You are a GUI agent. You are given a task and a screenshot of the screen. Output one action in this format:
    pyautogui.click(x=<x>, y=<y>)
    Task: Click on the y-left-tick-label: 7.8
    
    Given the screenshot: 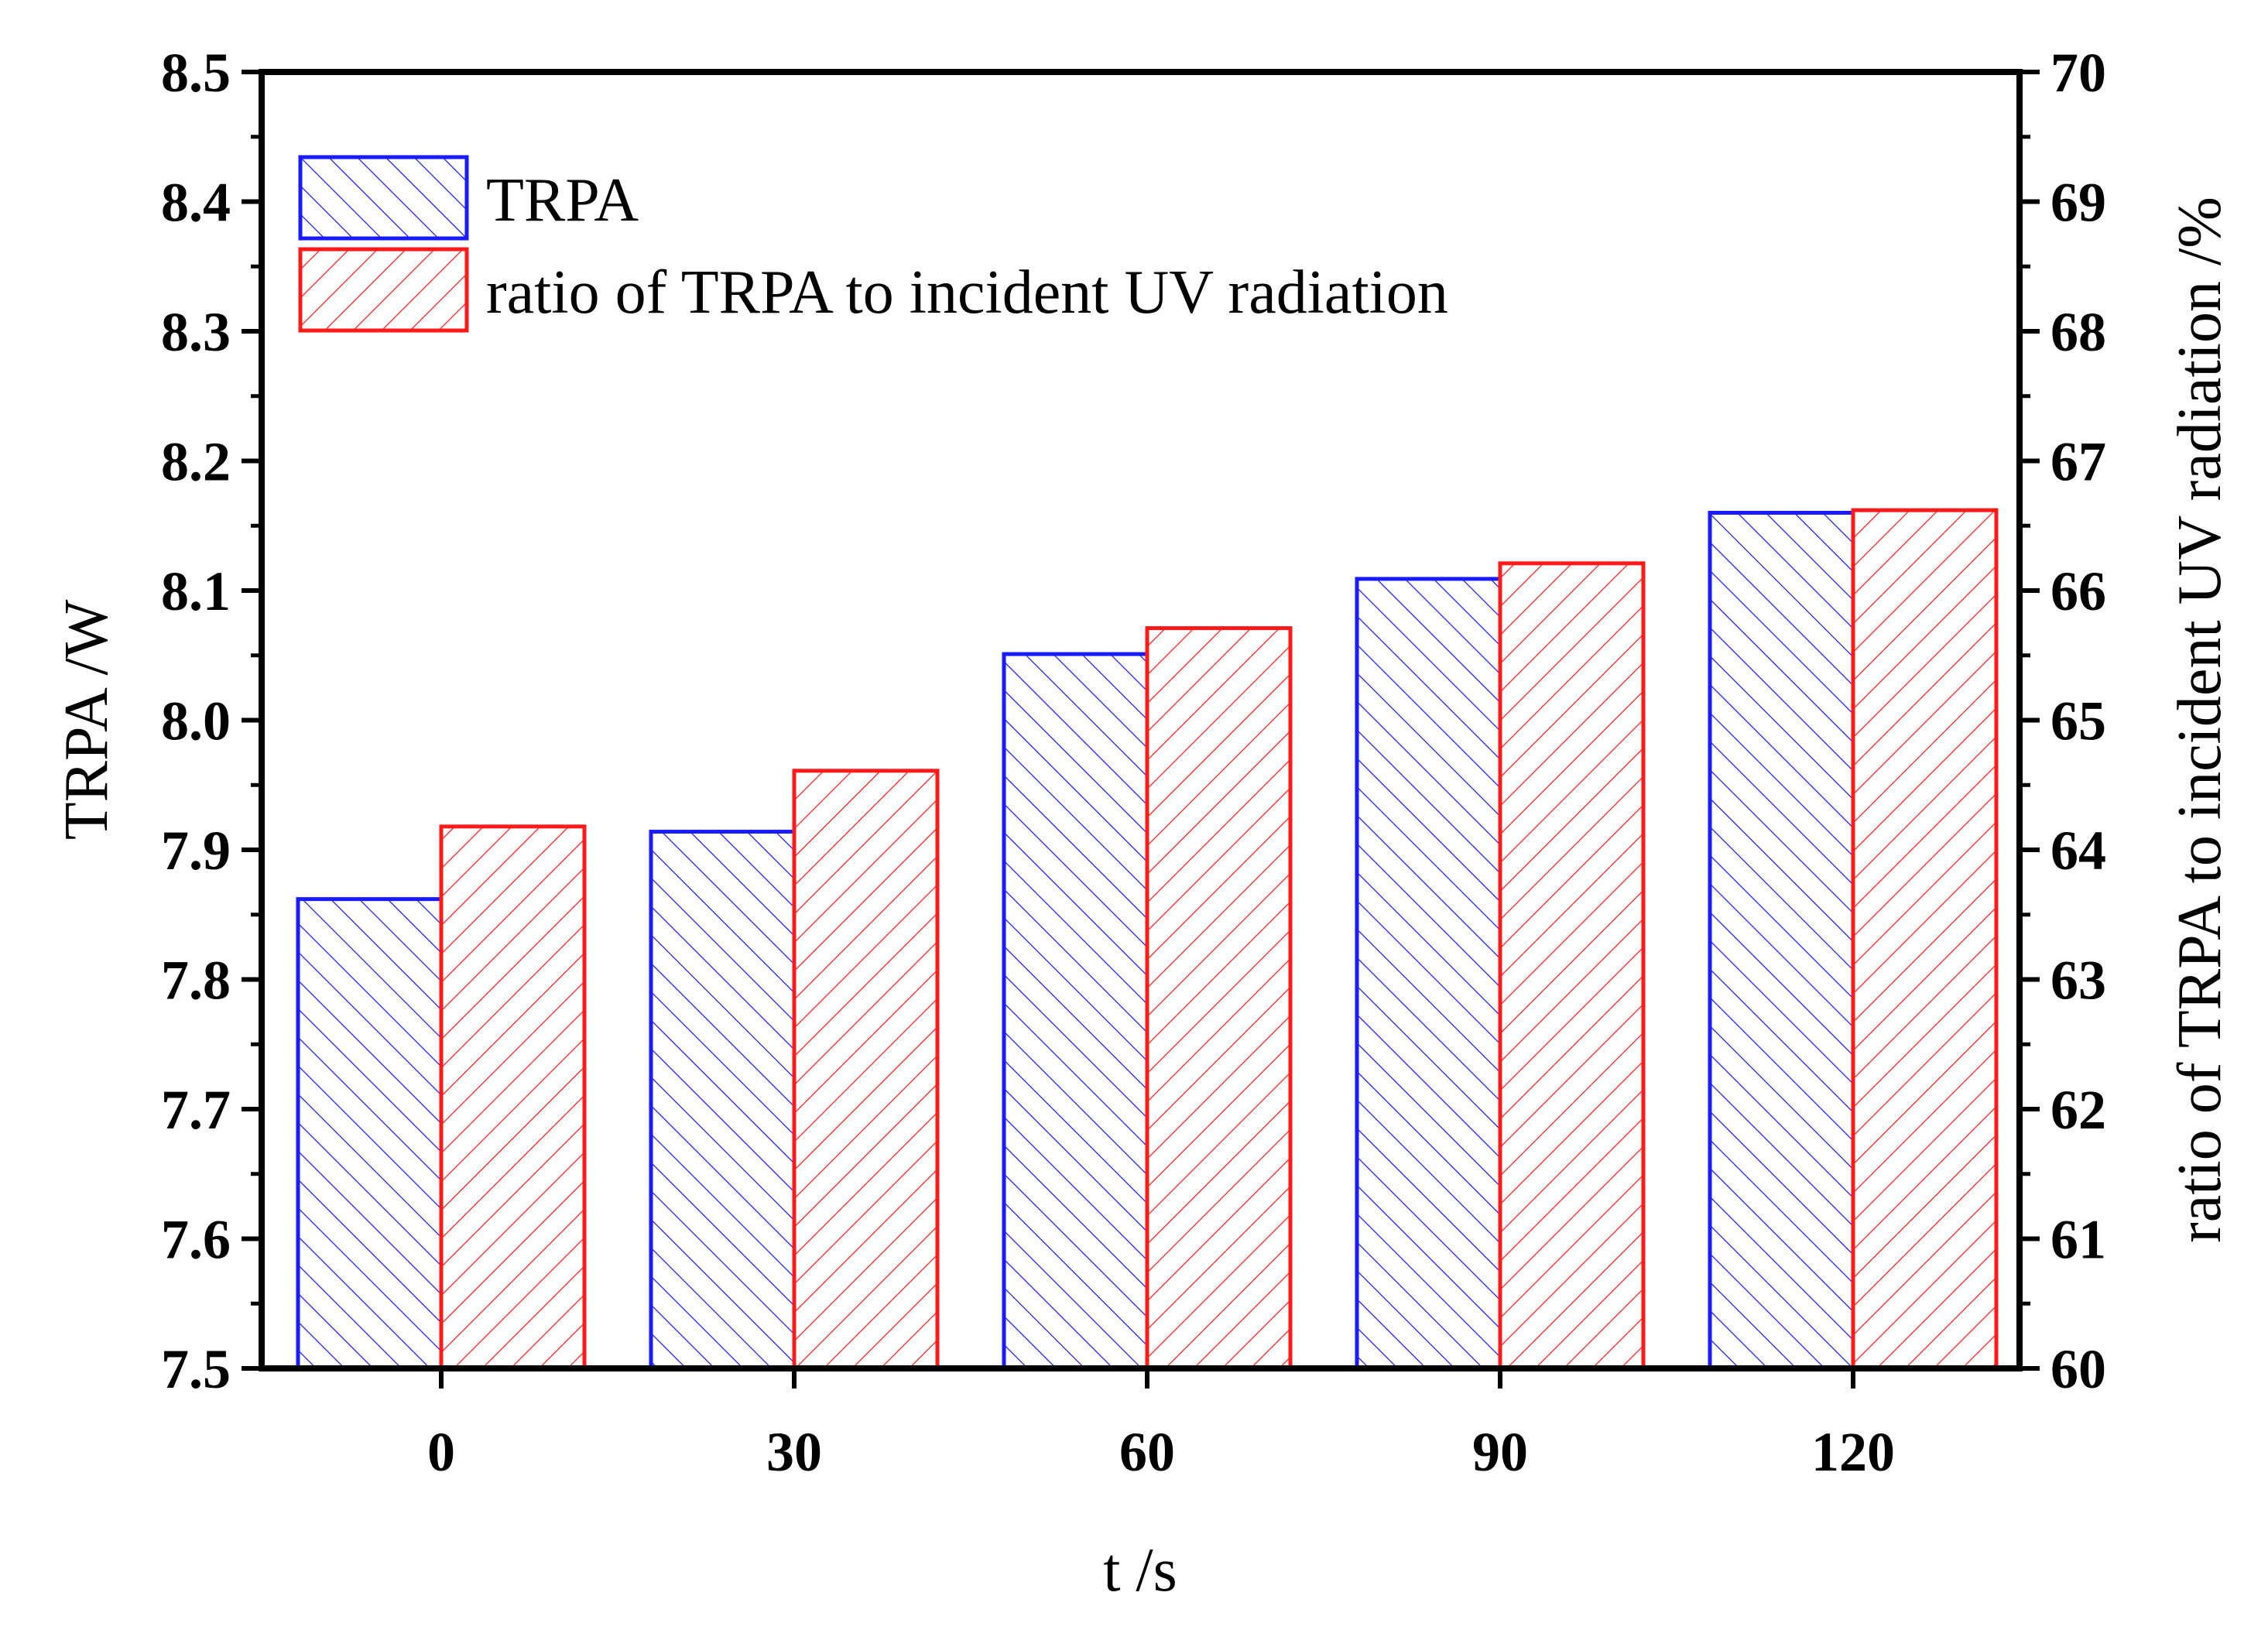 What is the action you would take?
    pyautogui.click(x=196, y=981)
    